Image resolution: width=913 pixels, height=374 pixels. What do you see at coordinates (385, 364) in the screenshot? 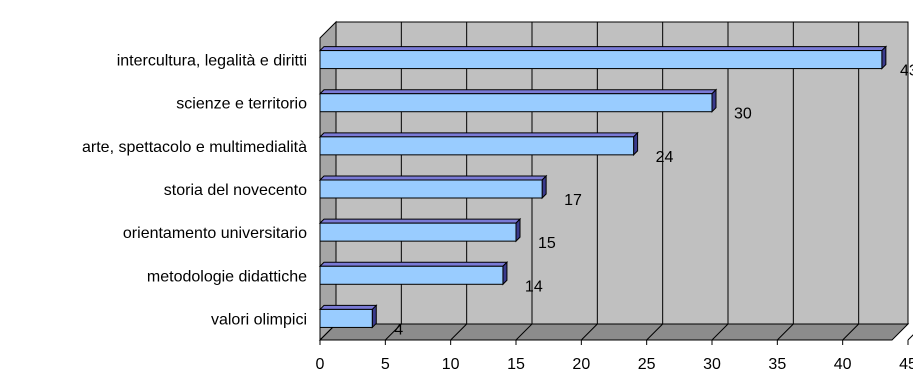
I see `x-tick-label: 5` at bounding box center [385, 364].